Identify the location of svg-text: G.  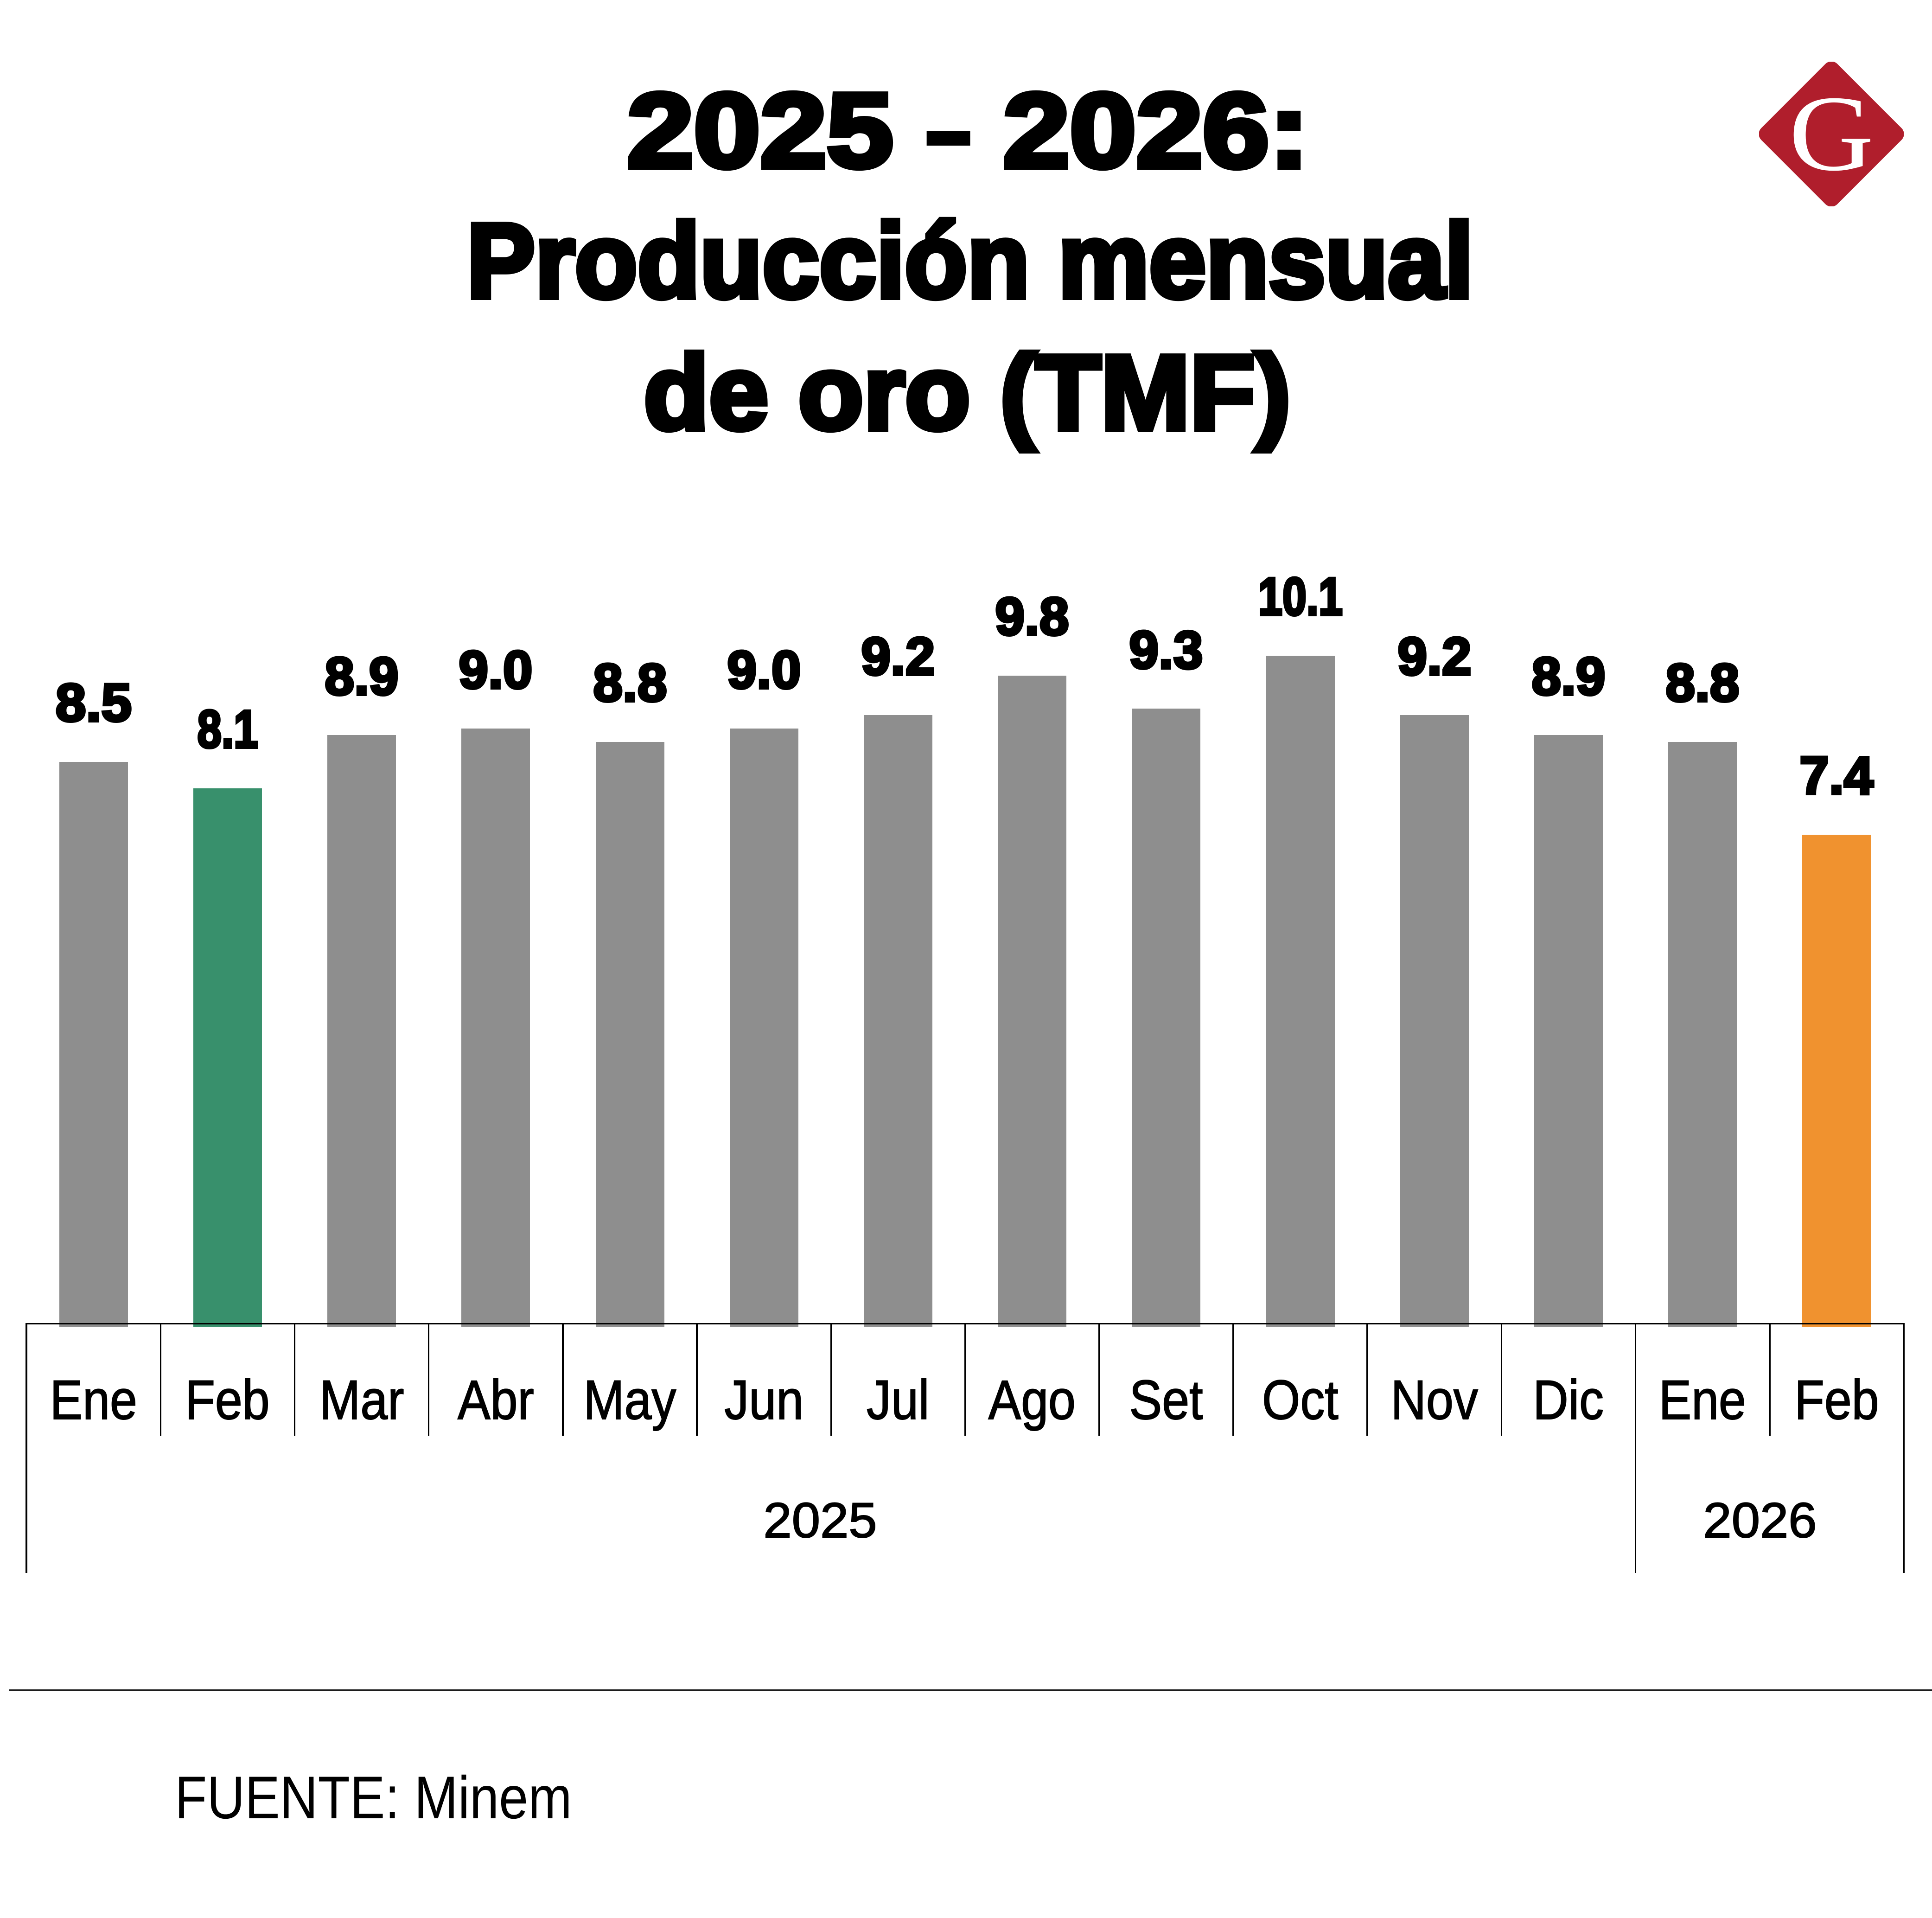
(1832, 133).